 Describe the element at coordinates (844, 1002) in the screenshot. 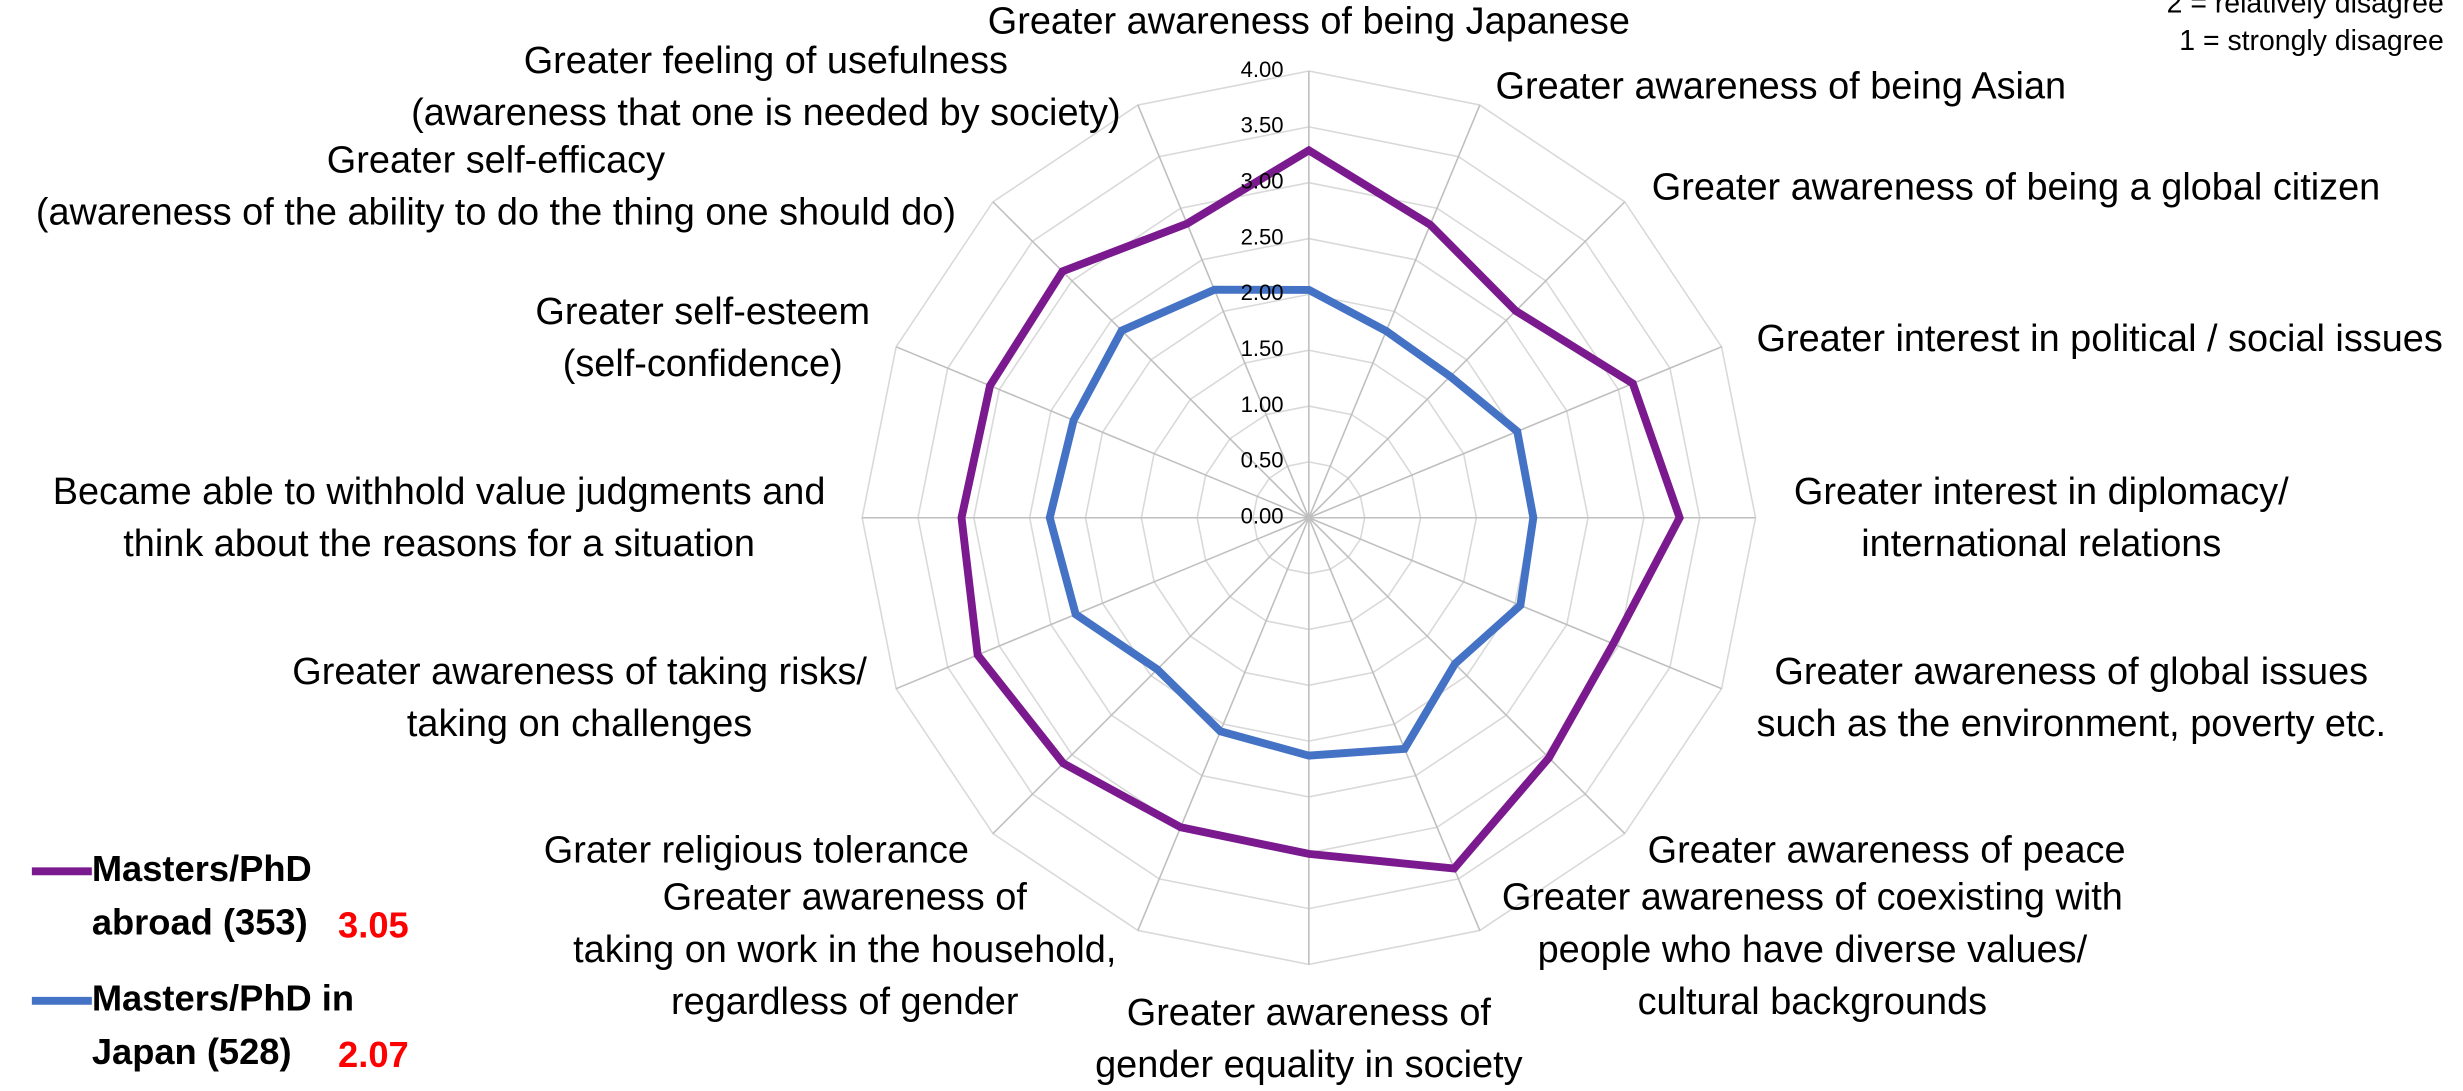

I see `category-label: regardless of gender` at that location.